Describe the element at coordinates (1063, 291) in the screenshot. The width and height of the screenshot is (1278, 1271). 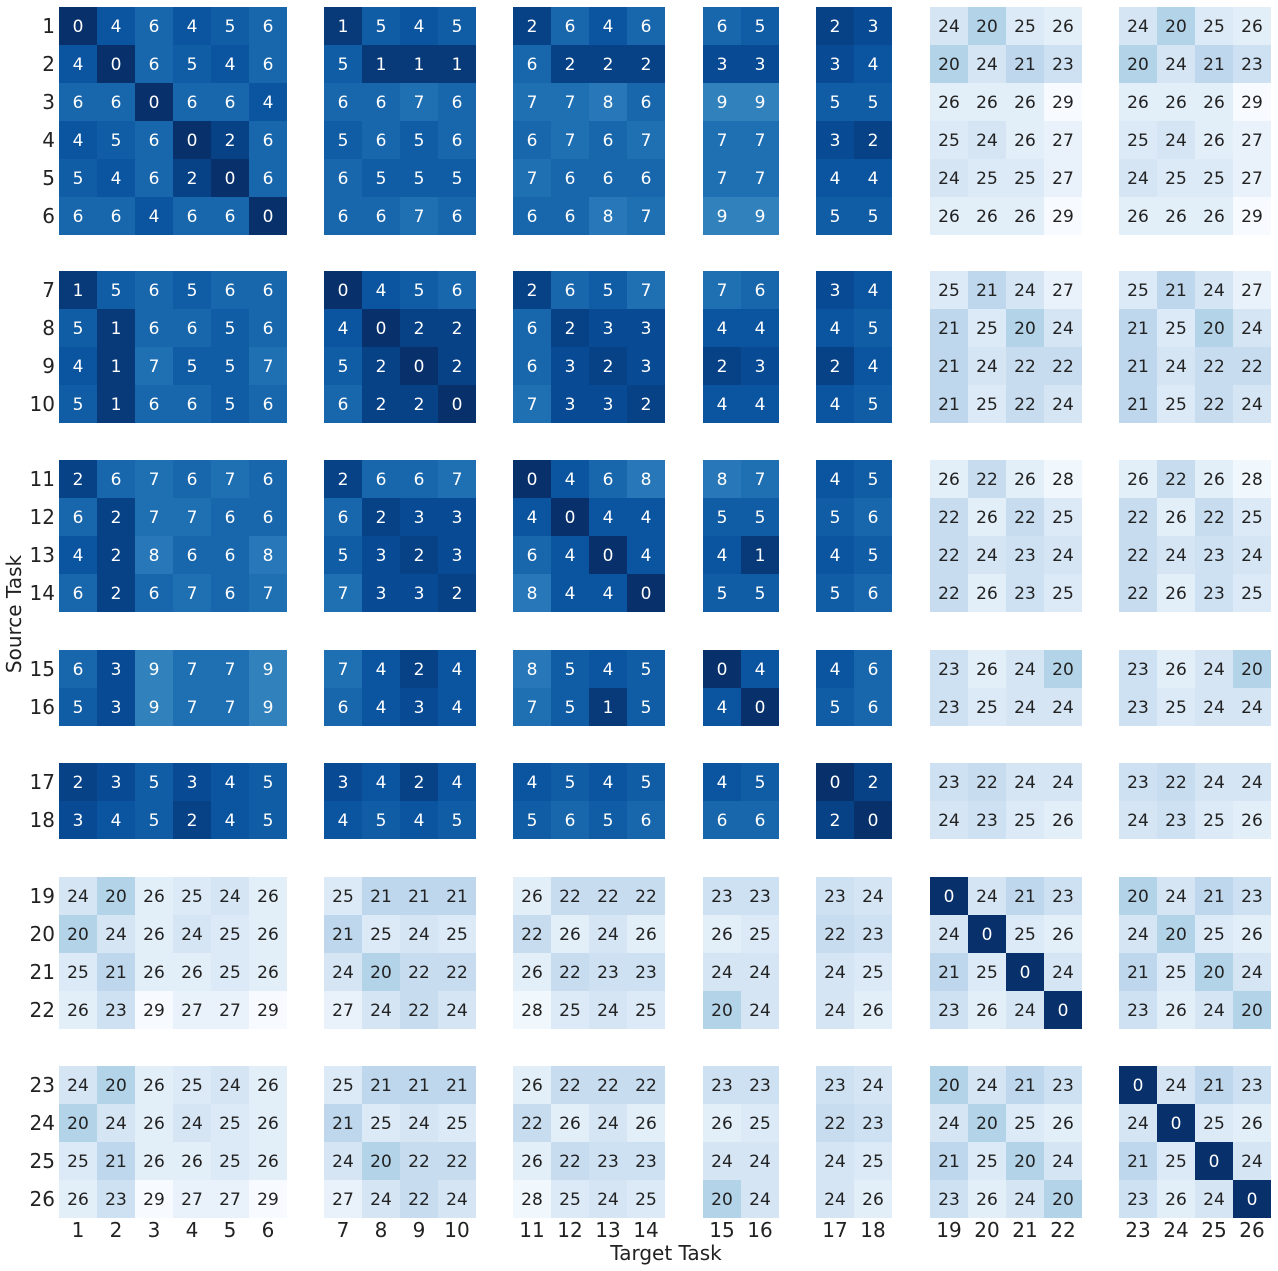
I see `cell-value-label: 27` at that location.